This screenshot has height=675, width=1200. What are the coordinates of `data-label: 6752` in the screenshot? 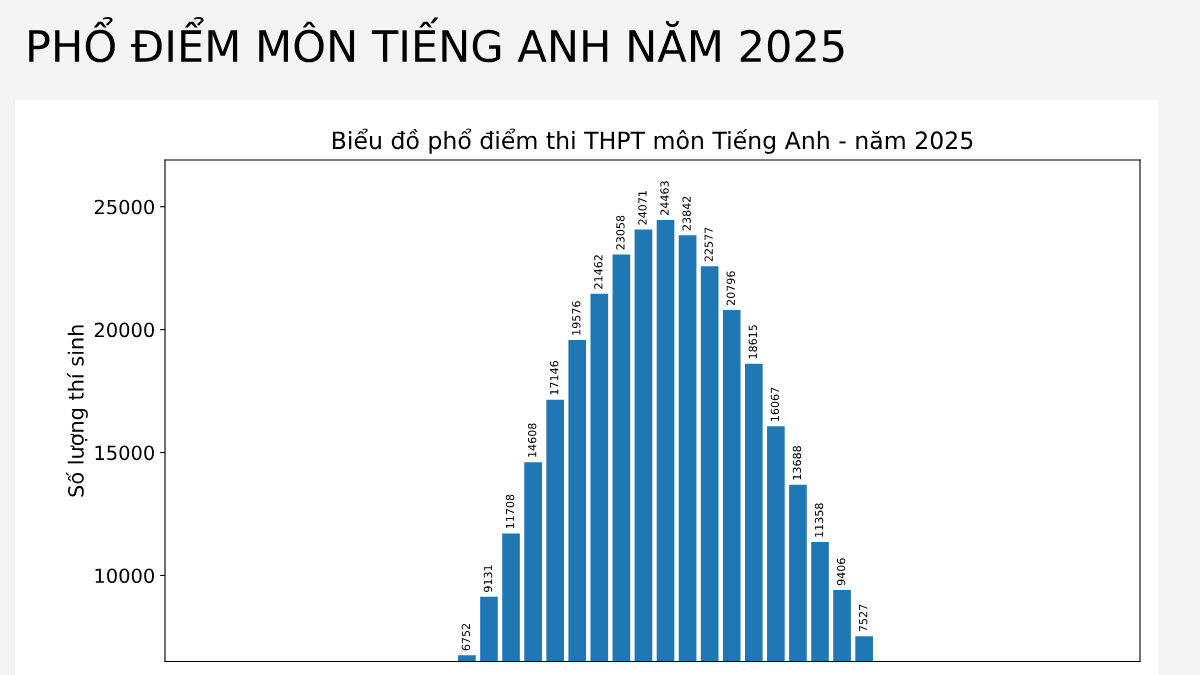 It's located at (466, 637).